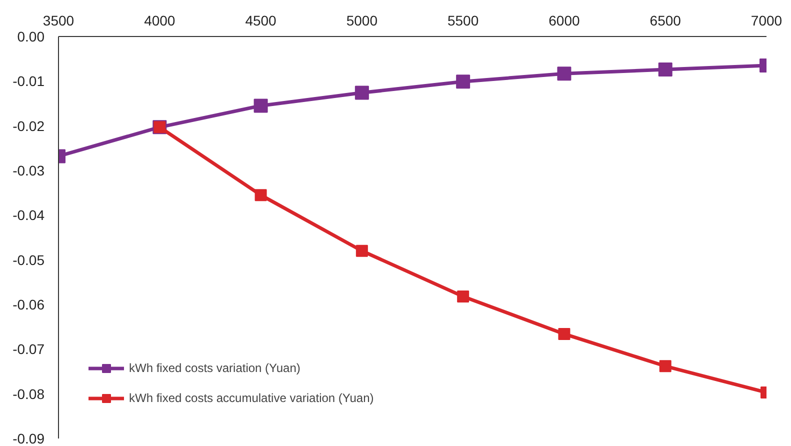 The height and width of the screenshot is (446, 791). What do you see at coordinates (362, 20) in the screenshot?
I see `x-tick-label: 5000` at bounding box center [362, 20].